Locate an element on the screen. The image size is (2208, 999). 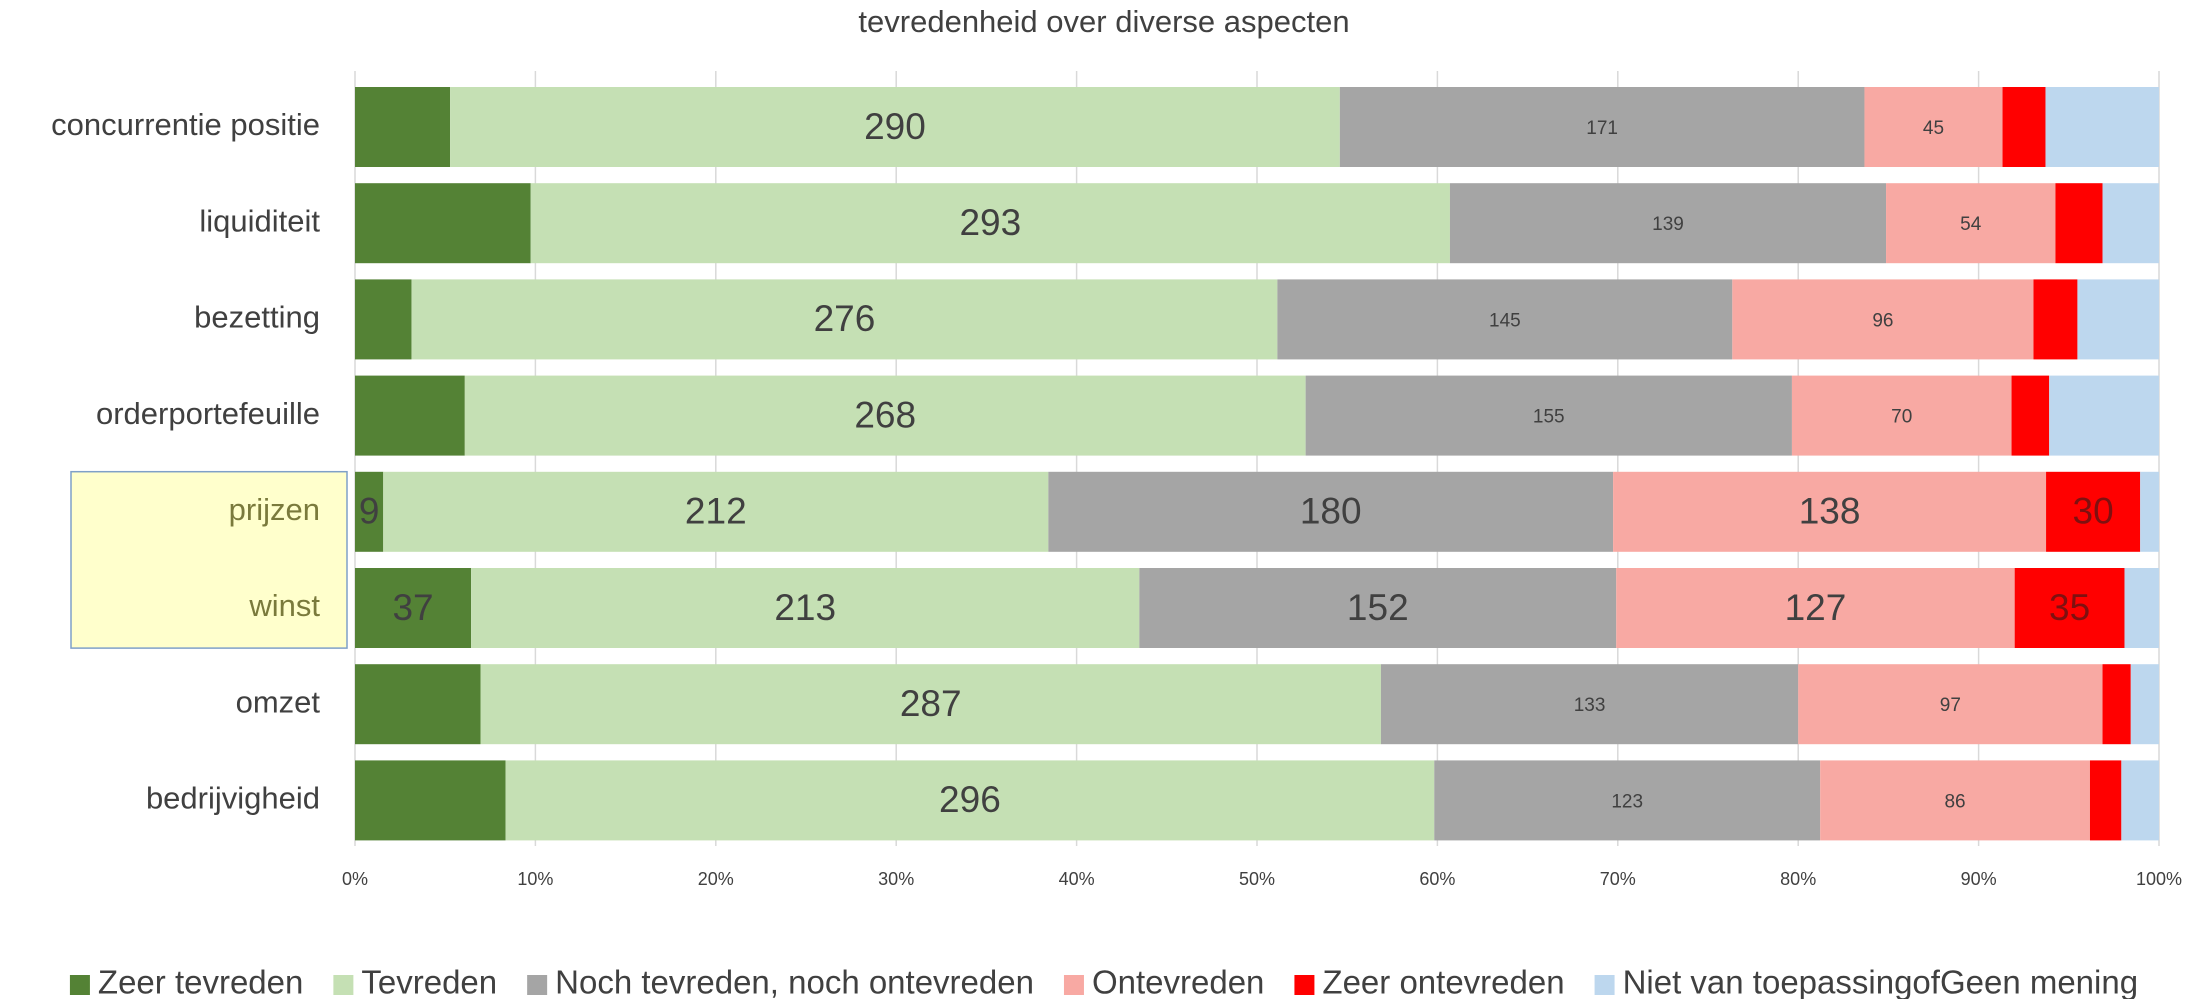
data-label: 155 is located at coordinates (1549, 417).